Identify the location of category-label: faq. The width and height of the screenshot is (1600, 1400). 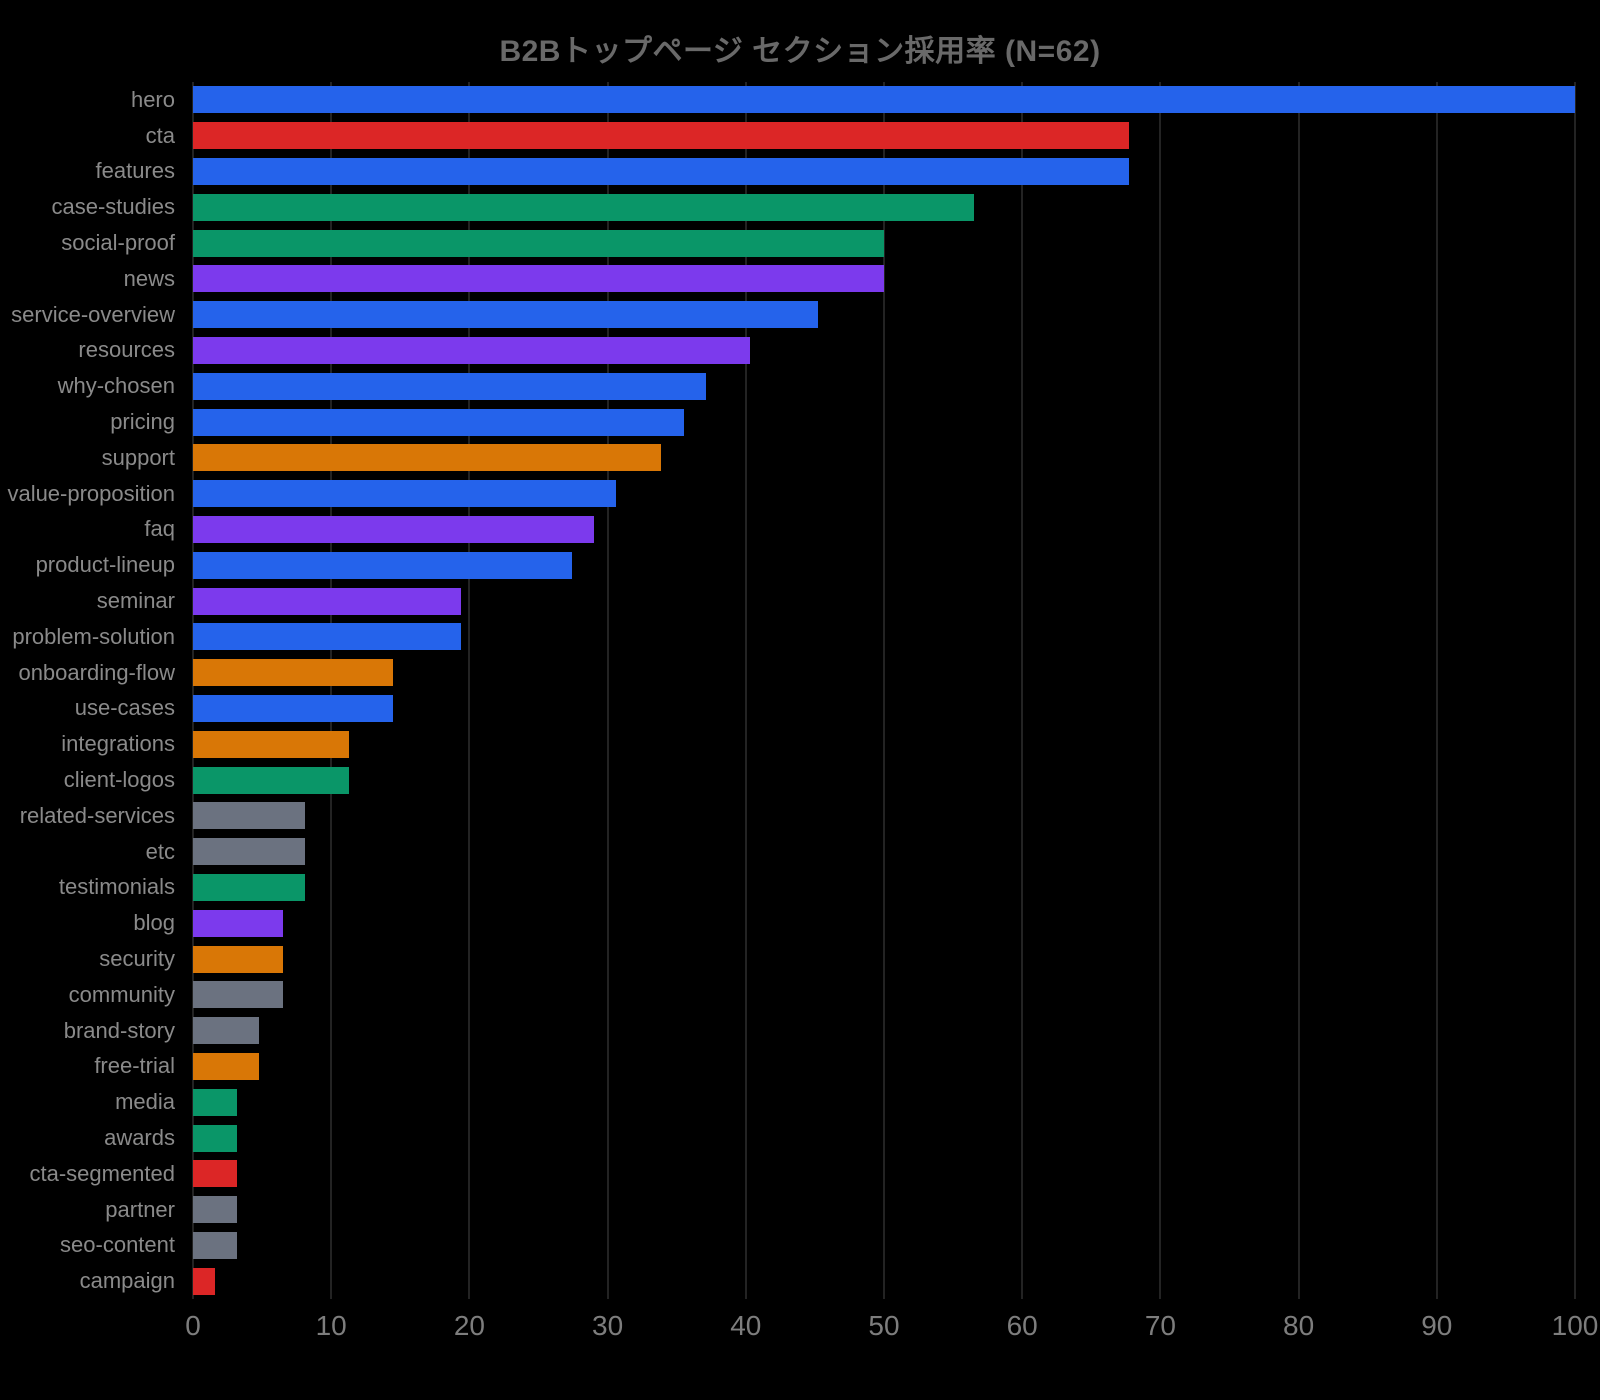
(159, 529).